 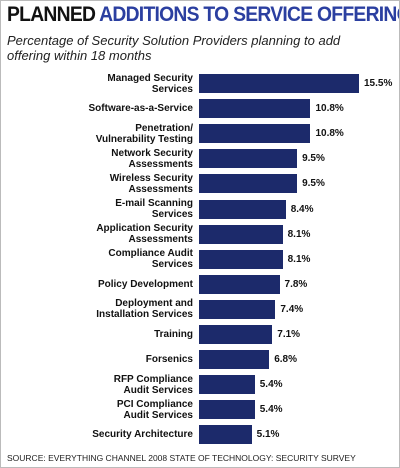 I want to click on category-label: Forsenics, so click(x=169, y=360).